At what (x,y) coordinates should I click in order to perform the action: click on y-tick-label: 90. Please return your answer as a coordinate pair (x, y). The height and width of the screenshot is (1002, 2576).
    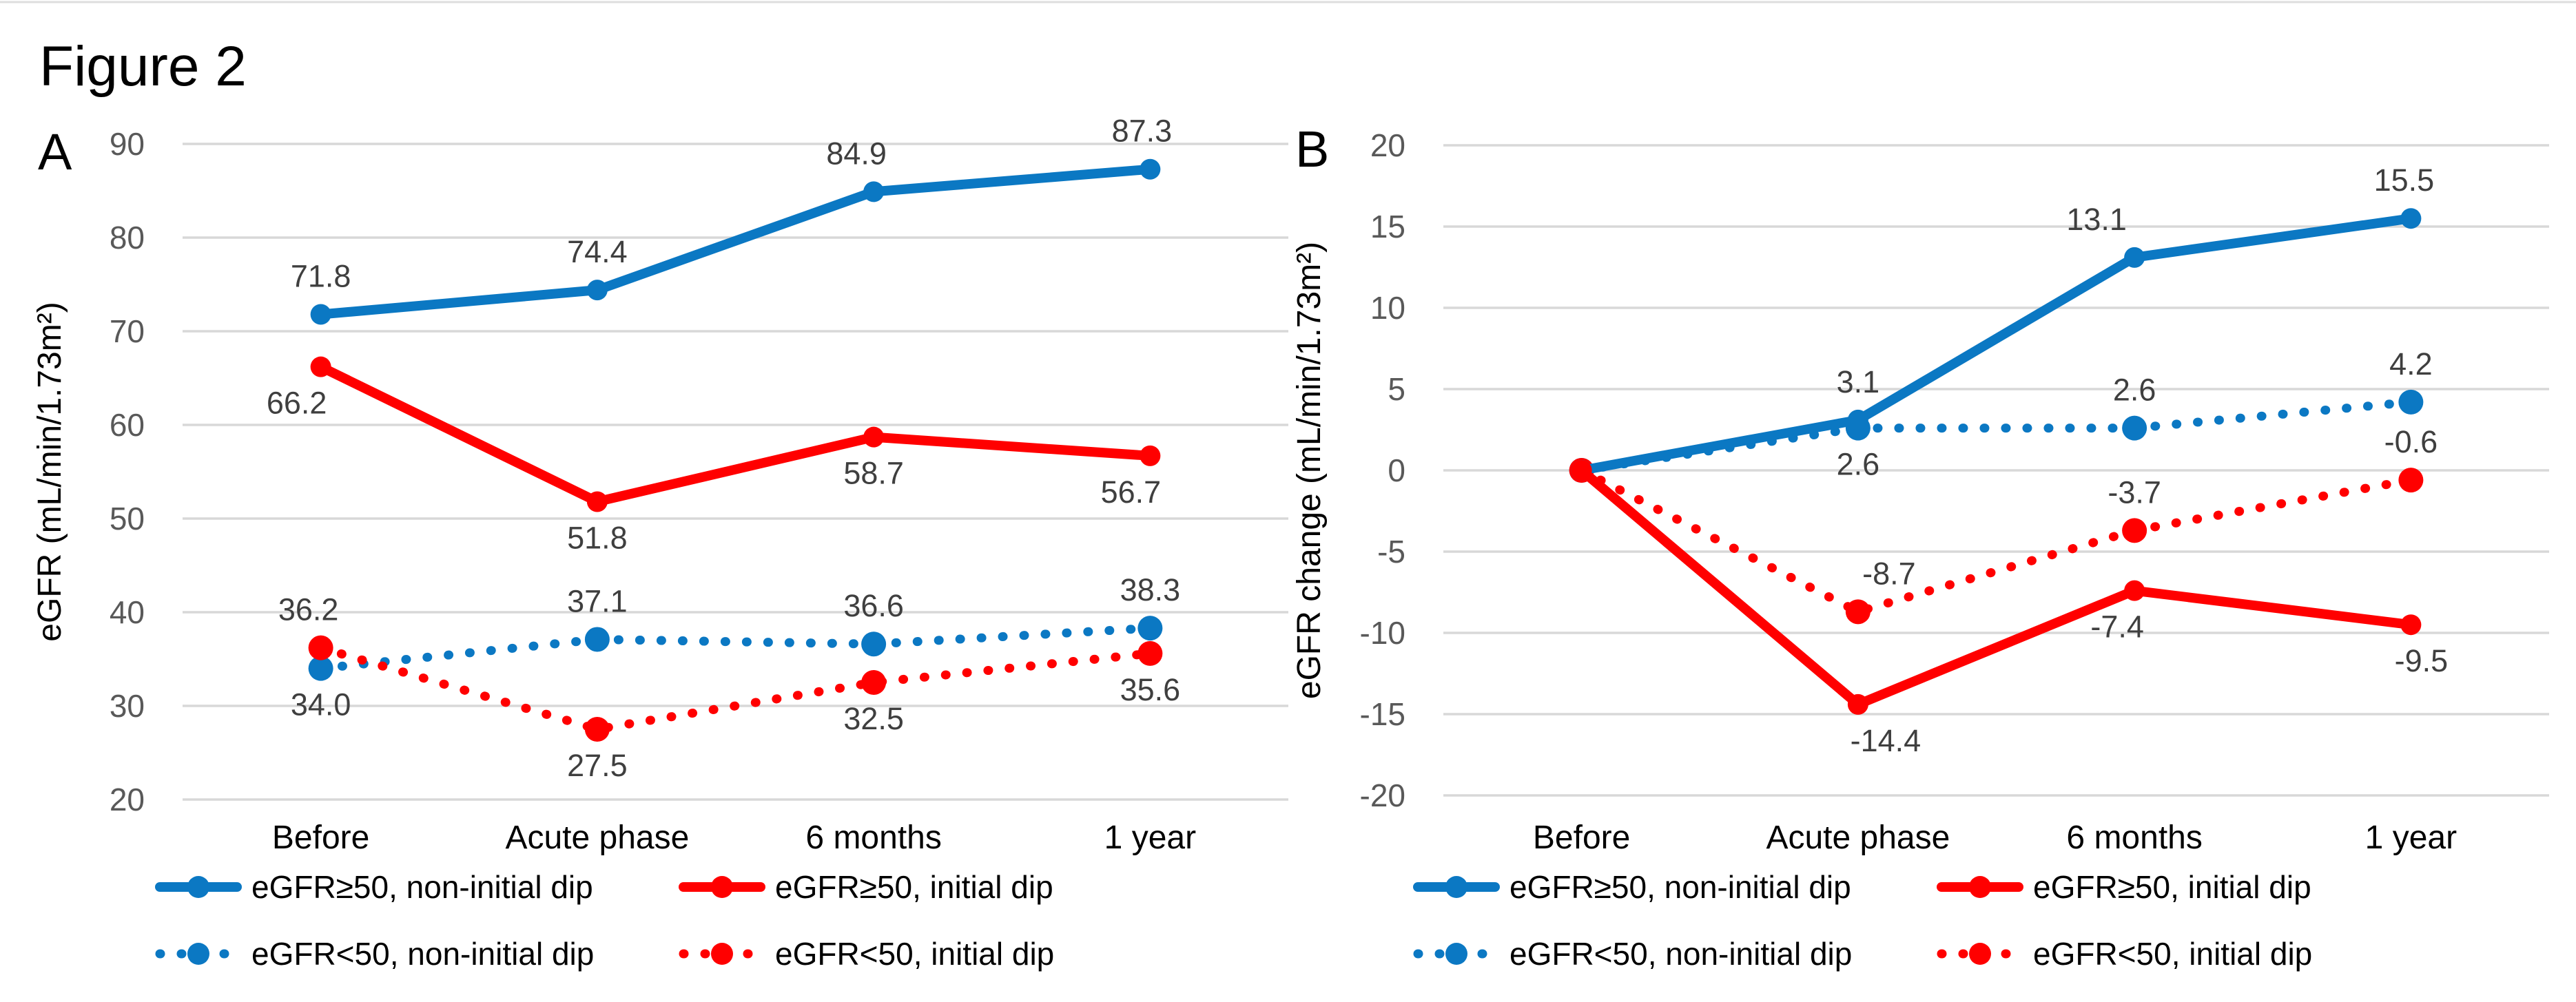
    Looking at the image, I should click on (127, 144).